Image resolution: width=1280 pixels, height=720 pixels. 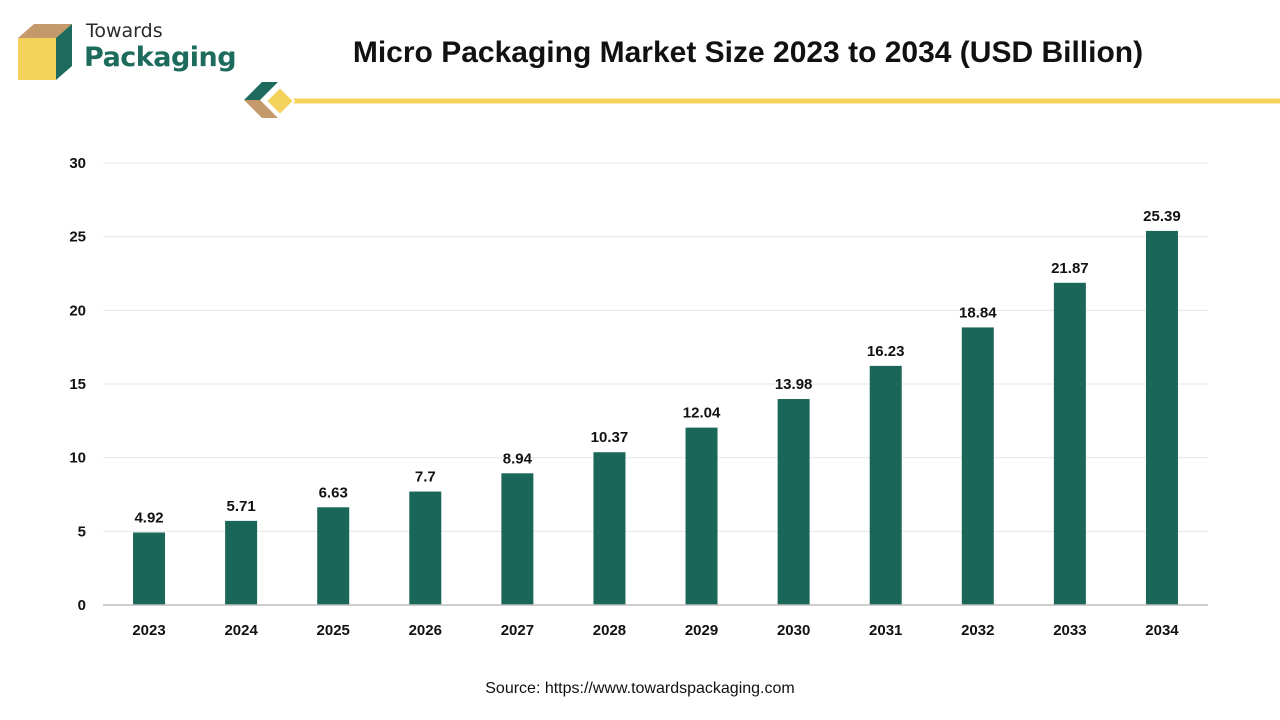 I want to click on x-tick-label: 2029, so click(x=701, y=630).